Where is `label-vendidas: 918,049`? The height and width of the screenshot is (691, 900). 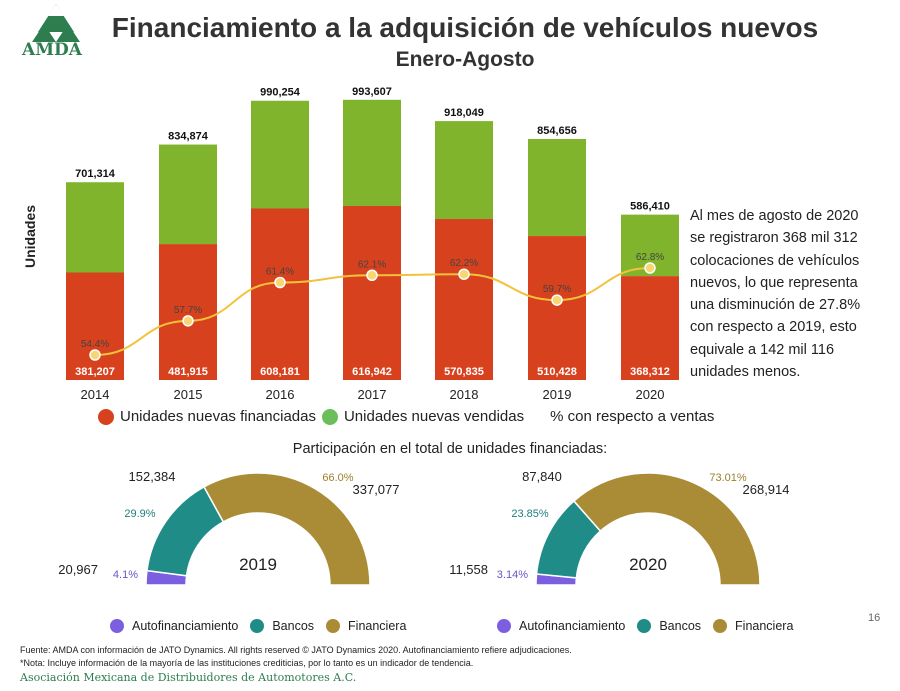 label-vendidas: 918,049 is located at coordinates (464, 113).